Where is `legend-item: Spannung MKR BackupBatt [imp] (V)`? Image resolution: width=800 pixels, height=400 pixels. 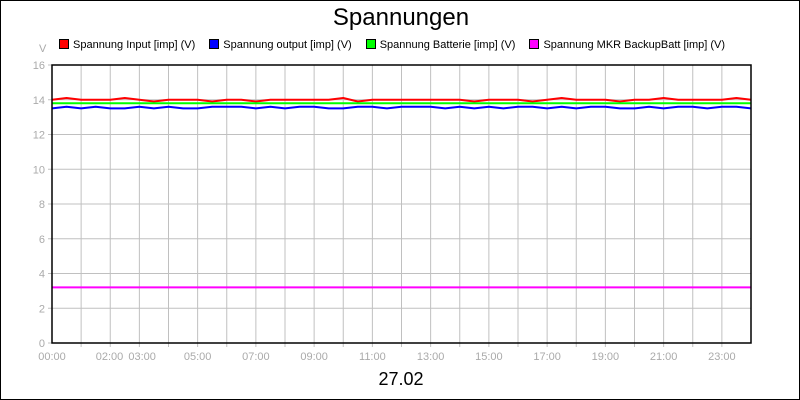 legend-item: Spannung MKR BackupBatt [imp] (V) is located at coordinates (627, 45).